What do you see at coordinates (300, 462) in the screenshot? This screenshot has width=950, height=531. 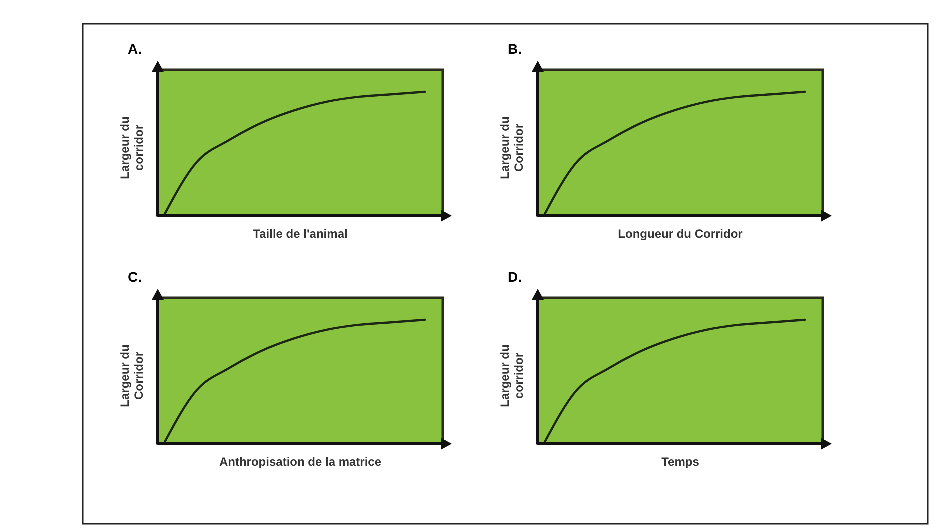 I see `x-axis-title: Anthropisation de la matrice` at bounding box center [300, 462].